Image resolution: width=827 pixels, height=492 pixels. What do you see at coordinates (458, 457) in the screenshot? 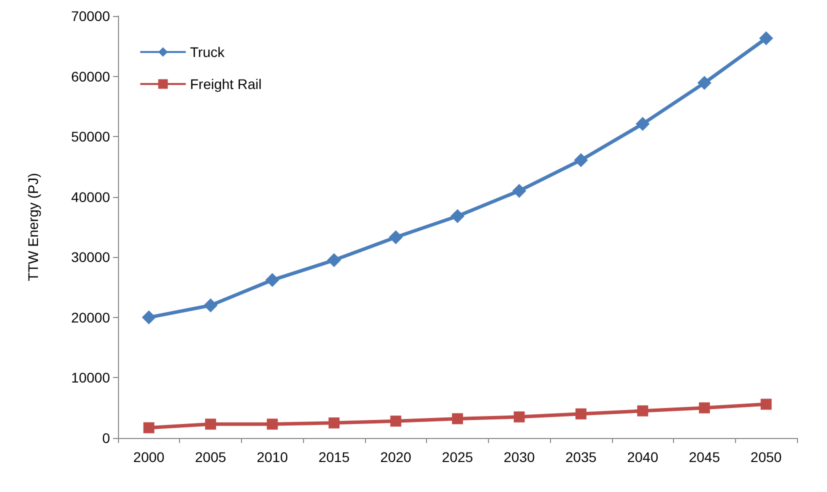
I see `x-tick-label: 2025` at bounding box center [458, 457].